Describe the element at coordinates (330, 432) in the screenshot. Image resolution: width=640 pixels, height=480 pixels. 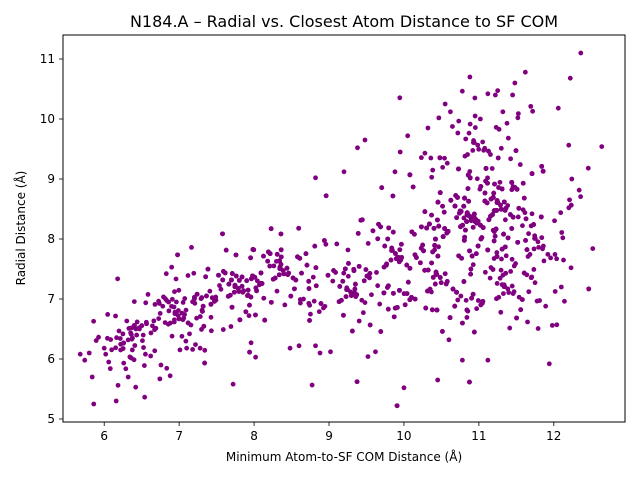
I see `x-axis-ticks: 6 7 8 9 10 11 12` at that location.